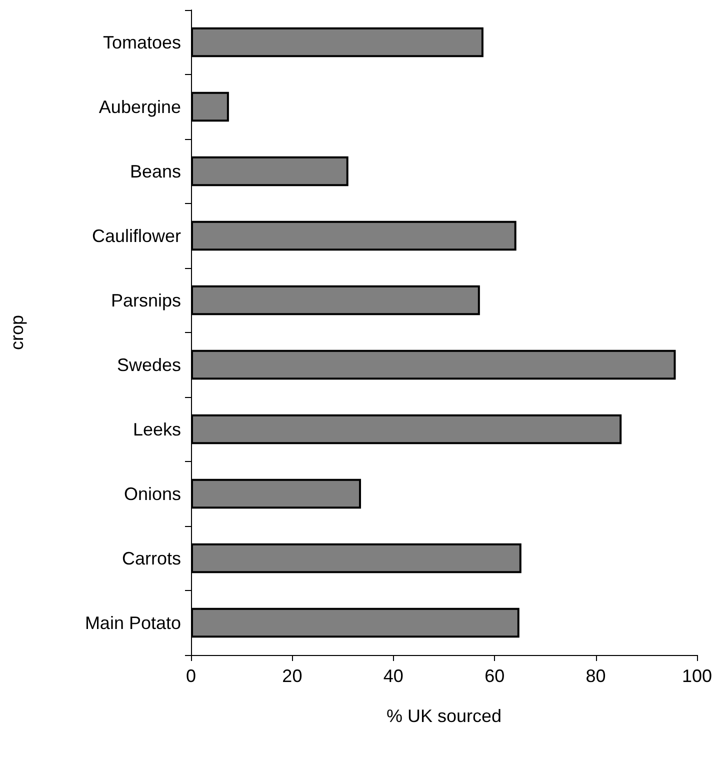  Describe the element at coordinates (697, 676) in the screenshot. I see `x-tick-label: 100` at that location.